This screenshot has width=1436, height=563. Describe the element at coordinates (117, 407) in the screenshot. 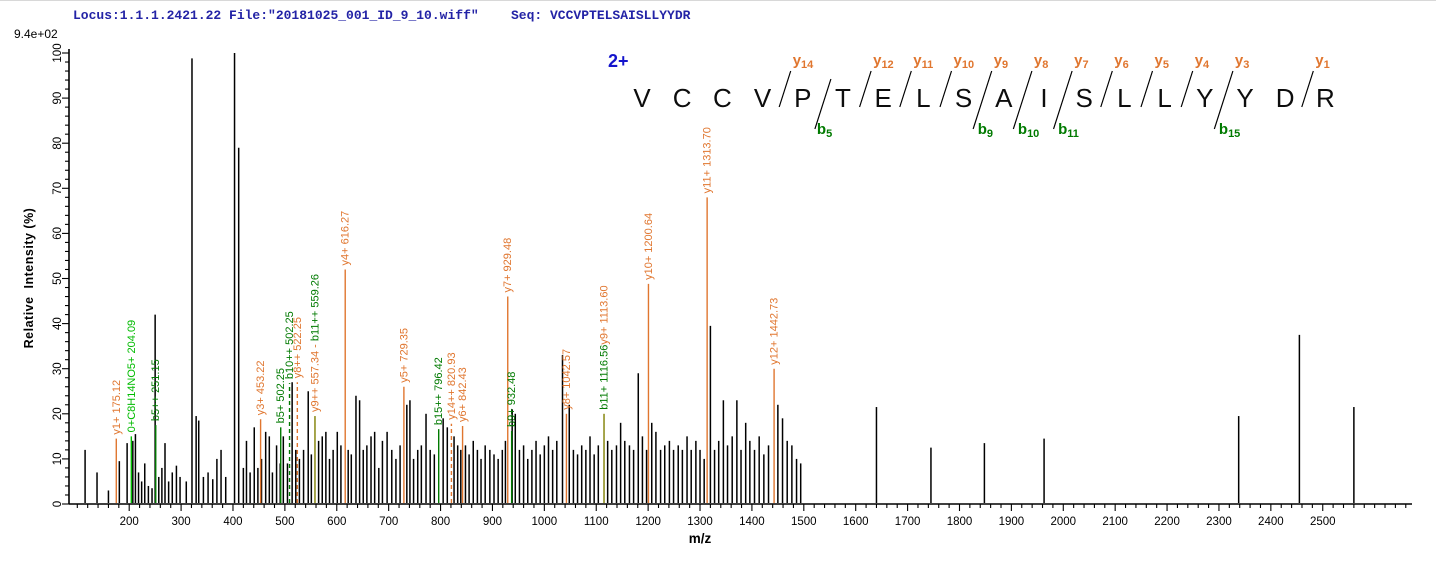

I see `ion-annotation-label: y1+ 175.12` at that location.